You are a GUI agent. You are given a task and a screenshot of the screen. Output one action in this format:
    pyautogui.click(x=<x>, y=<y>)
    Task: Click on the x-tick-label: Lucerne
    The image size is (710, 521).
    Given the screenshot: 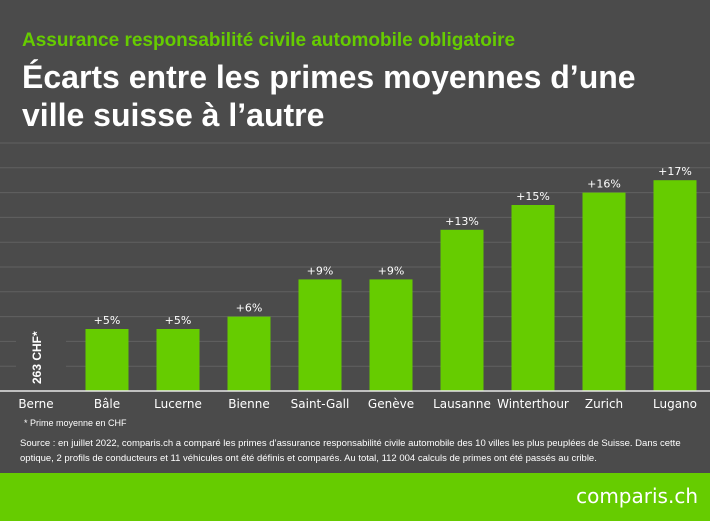 What is the action you would take?
    pyautogui.click(x=178, y=404)
    